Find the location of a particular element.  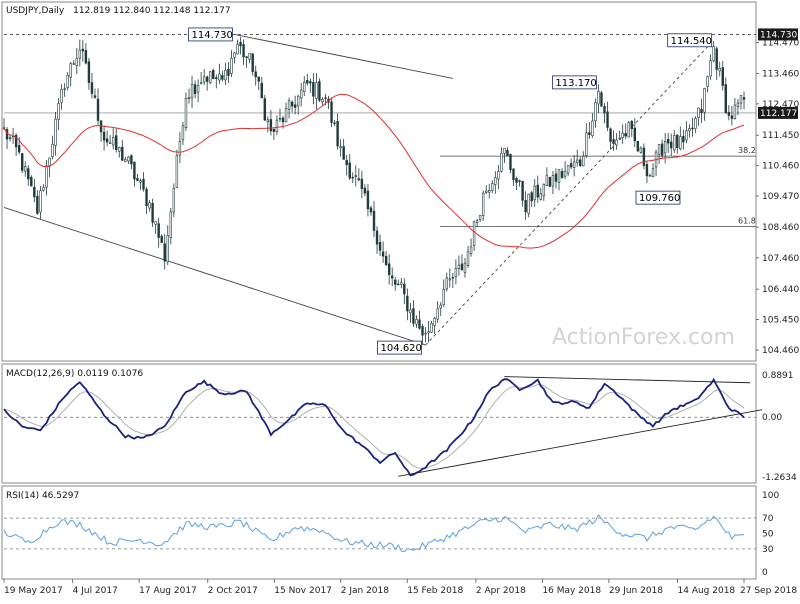

price-label-text: 104.620 is located at coordinates (401, 348).